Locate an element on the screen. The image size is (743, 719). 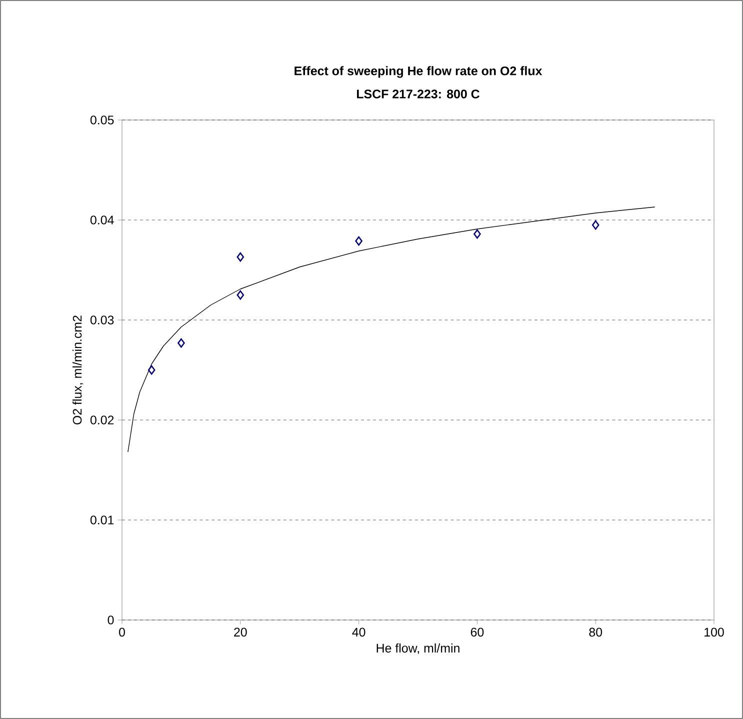
x-tick-label: 20 is located at coordinates (240, 632).